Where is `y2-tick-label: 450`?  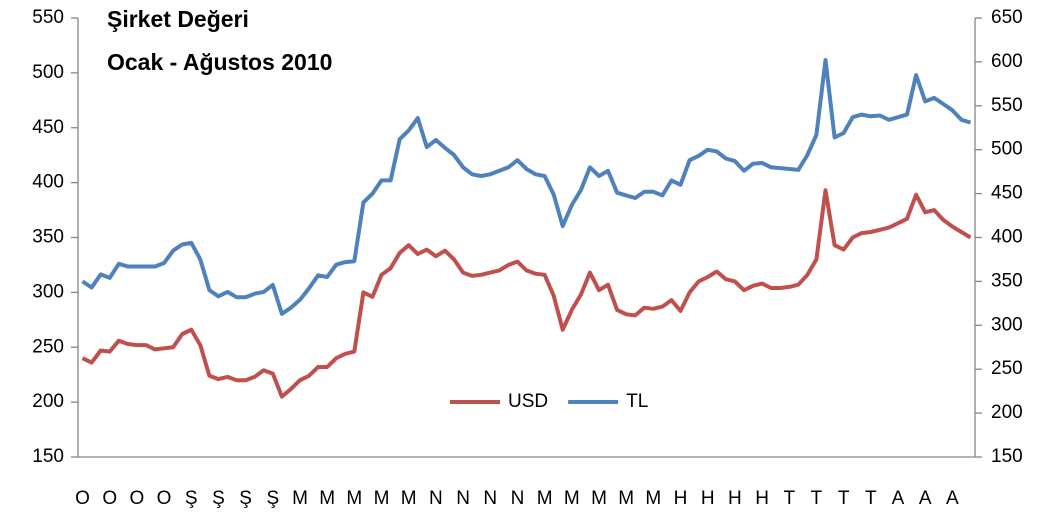 y2-tick-label: 450 is located at coordinates (1007, 193).